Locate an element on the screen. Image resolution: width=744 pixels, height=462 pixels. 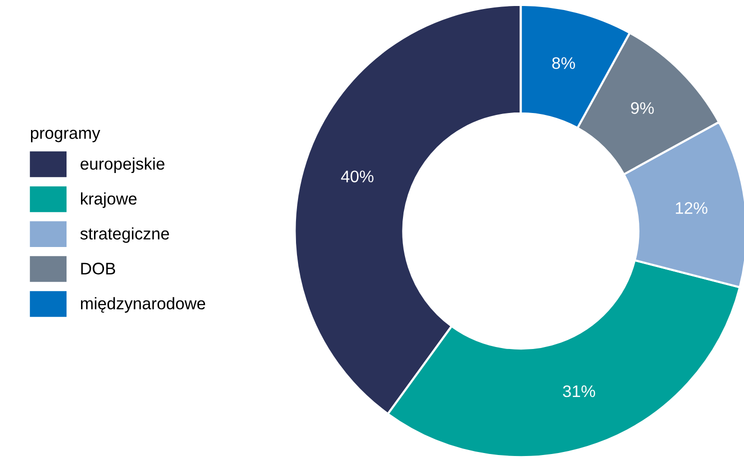
legend-label: międzynarodowe is located at coordinates (143, 305).